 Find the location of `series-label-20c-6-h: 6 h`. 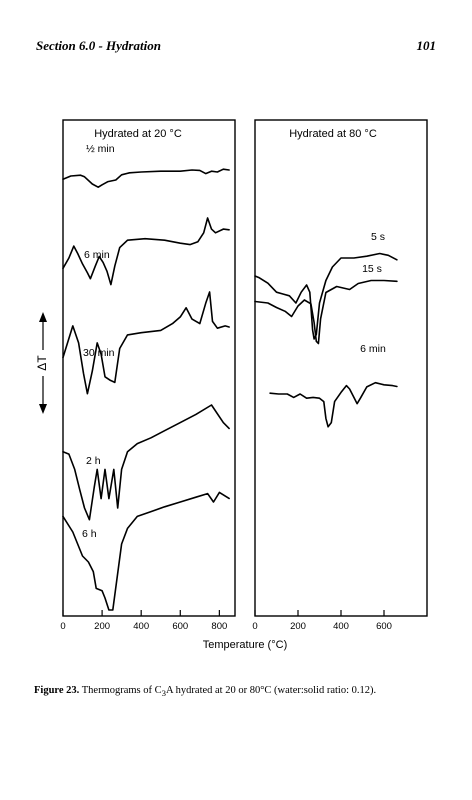

series-label-20c-6-h: 6 h is located at coordinates (89, 534).